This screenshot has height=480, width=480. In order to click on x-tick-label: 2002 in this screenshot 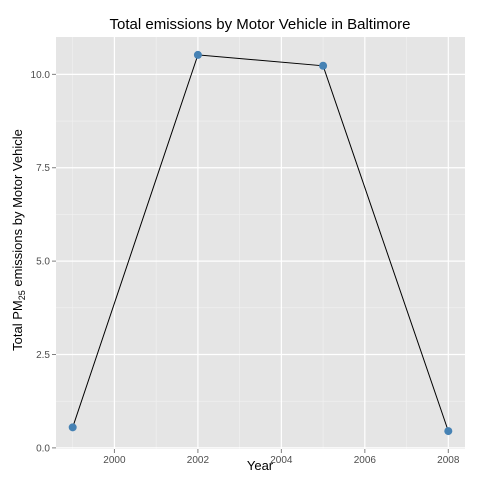, I will do `click(198, 460)`.